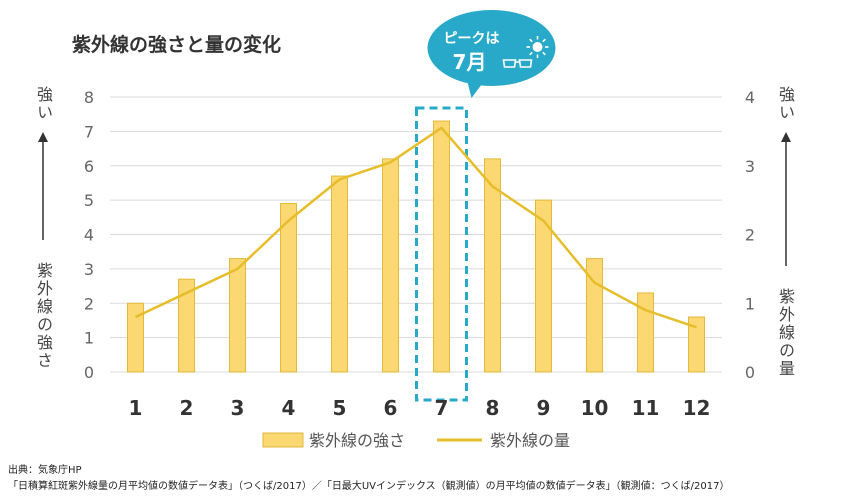  Describe the element at coordinates (289, 408) in the screenshot. I see `x-tick-label: 4` at that location.